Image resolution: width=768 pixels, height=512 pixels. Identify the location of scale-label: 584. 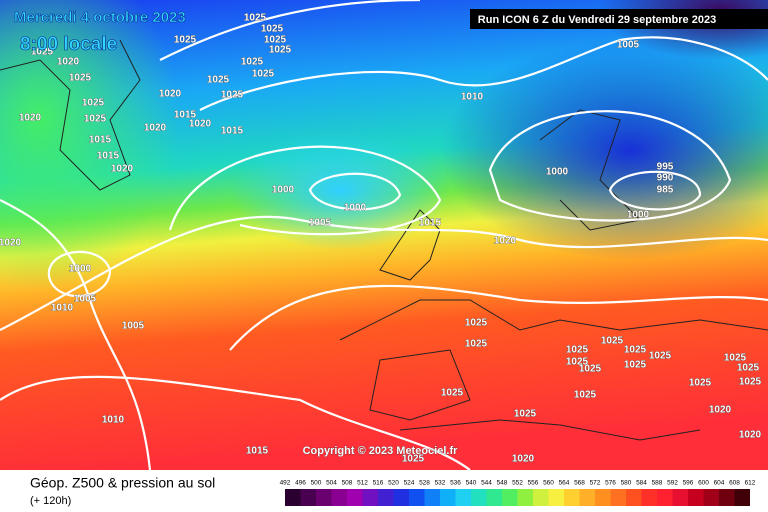
(641, 483).